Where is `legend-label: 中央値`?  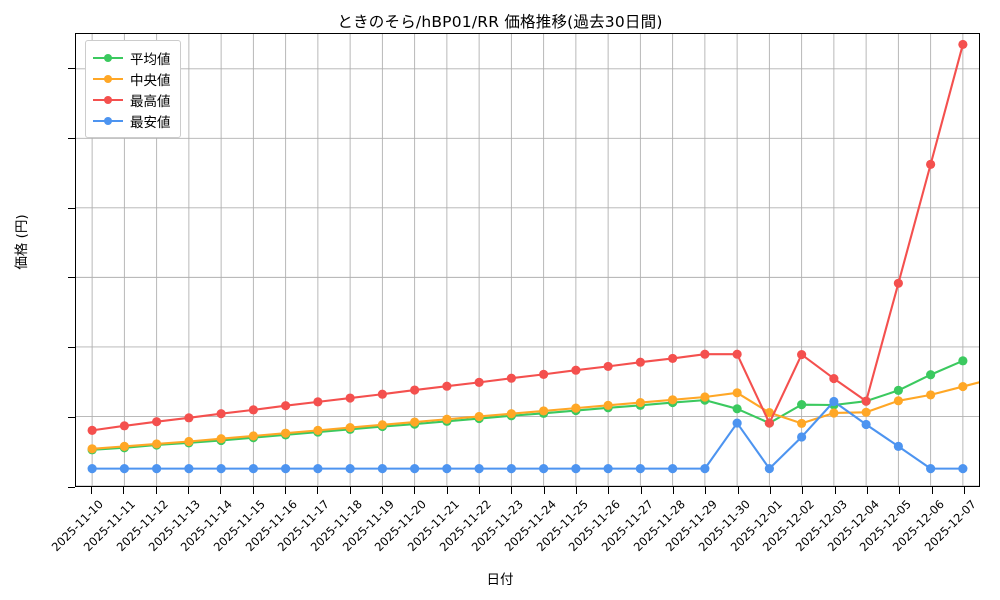 legend-label: 中央値 is located at coordinates (150, 80).